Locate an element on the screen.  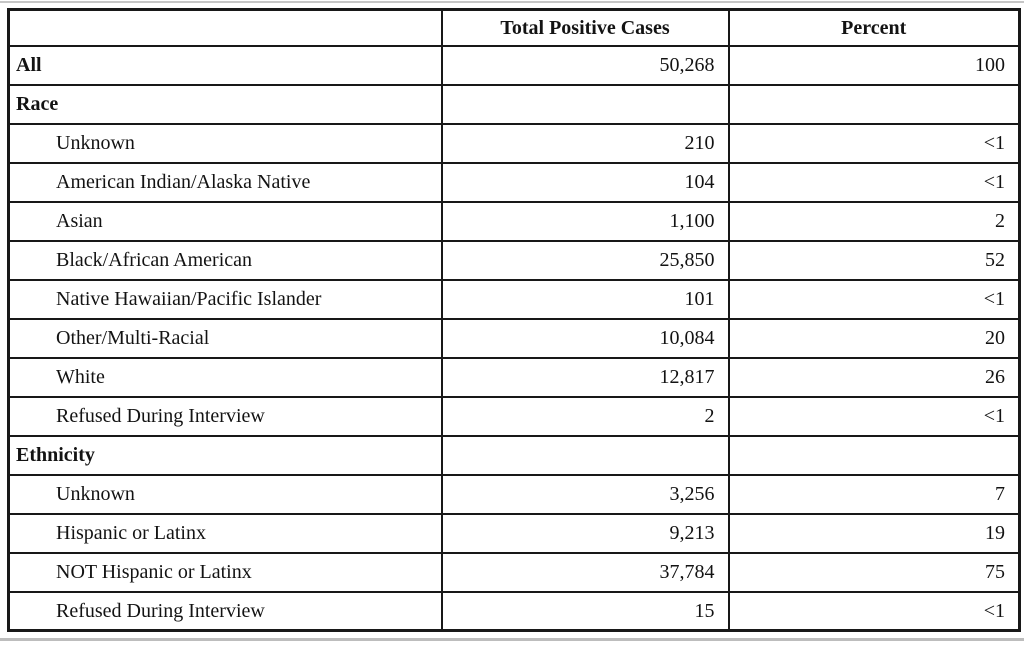
row-total-cases-value: 12,817 is located at coordinates (585, 377).